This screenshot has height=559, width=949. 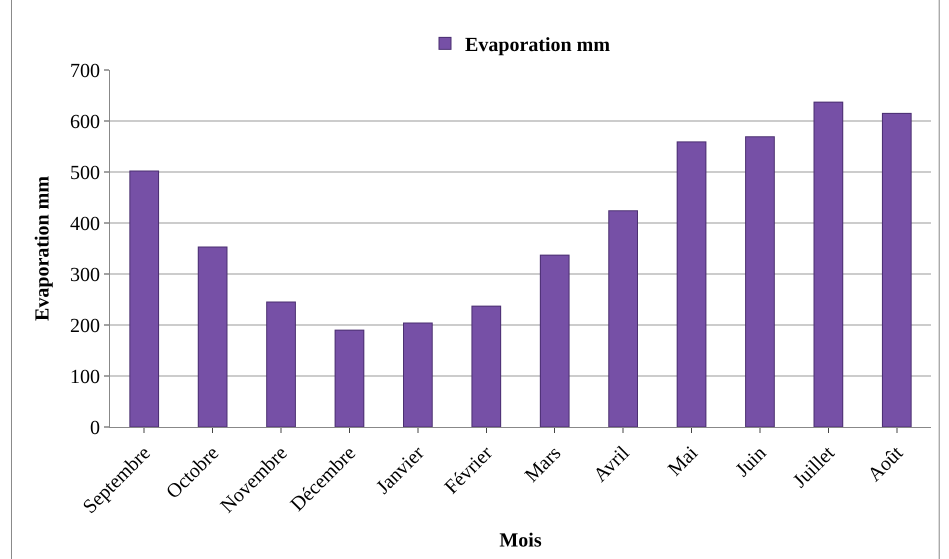 What do you see at coordinates (520, 541) in the screenshot?
I see `x-axis-title: Mois` at bounding box center [520, 541].